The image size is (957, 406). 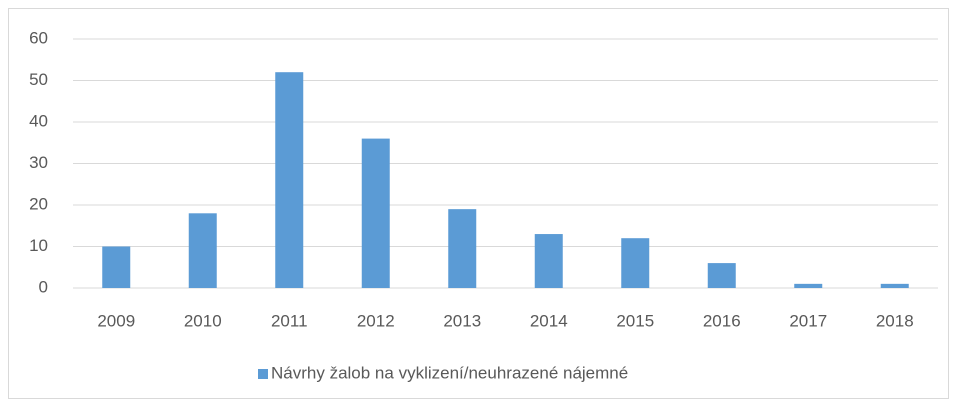 I want to click on y-tick-label: 20, so click(x=38, y=203).